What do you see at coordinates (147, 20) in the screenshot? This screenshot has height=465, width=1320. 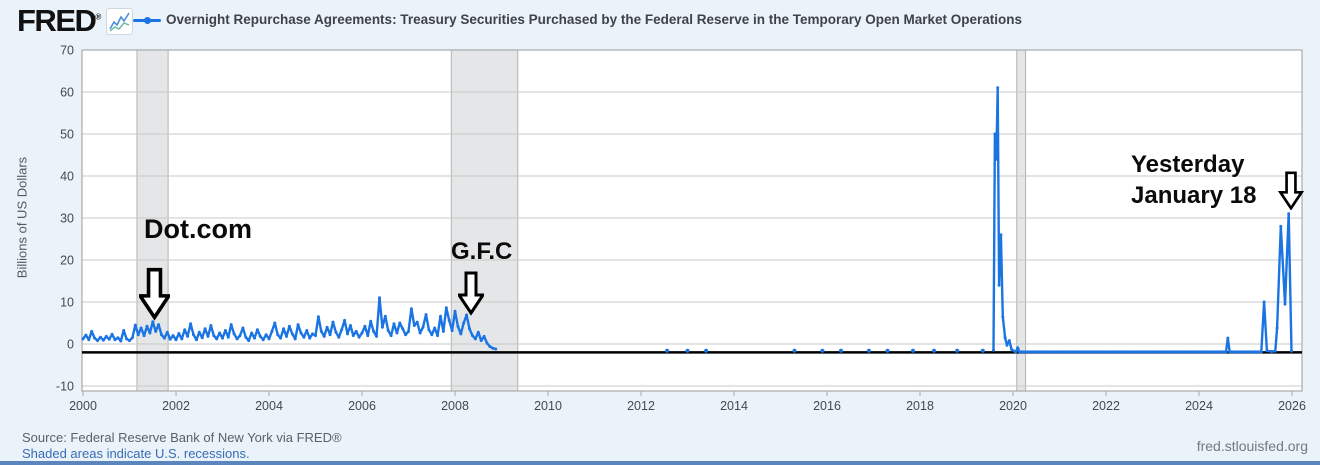 I see `series-legend-marker` at bounding box center [147, 20].